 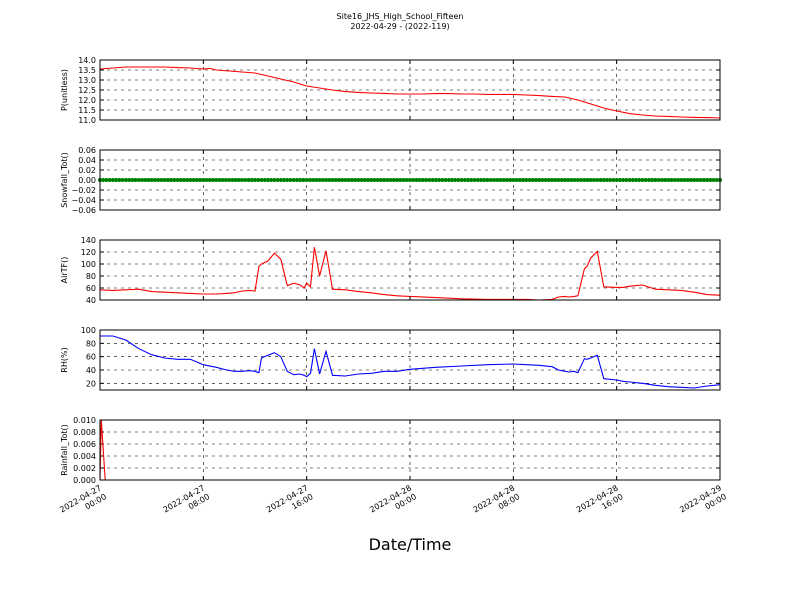 I want to click on y-tick-label: 0.00, so click(x=87, y=180).